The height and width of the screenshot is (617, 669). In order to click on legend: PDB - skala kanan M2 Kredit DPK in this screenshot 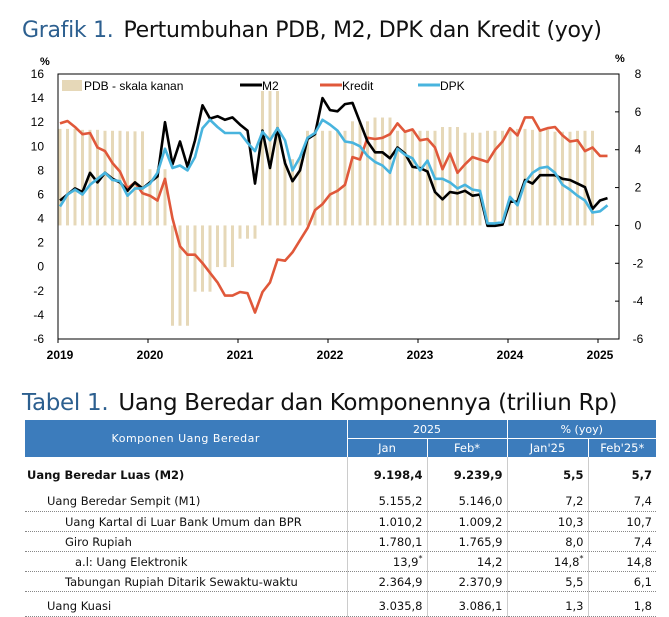, I will do `click(263, 86)`.